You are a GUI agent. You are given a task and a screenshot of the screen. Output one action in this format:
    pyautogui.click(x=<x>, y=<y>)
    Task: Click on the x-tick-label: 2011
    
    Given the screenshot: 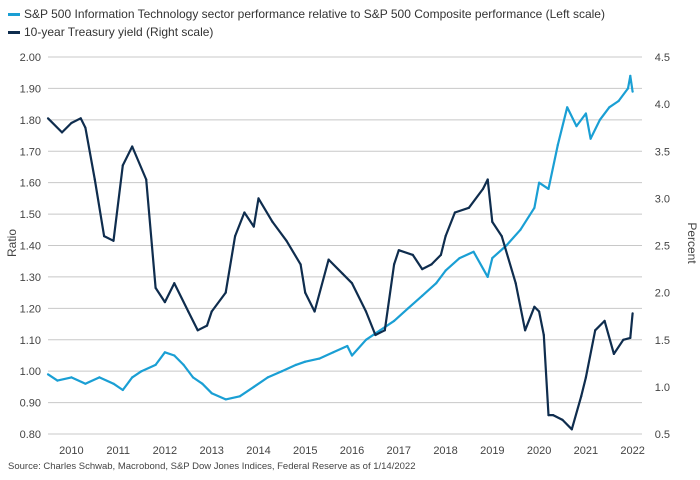 What is the action you would take?
    pyautogui.click(x=118, y=451)
    